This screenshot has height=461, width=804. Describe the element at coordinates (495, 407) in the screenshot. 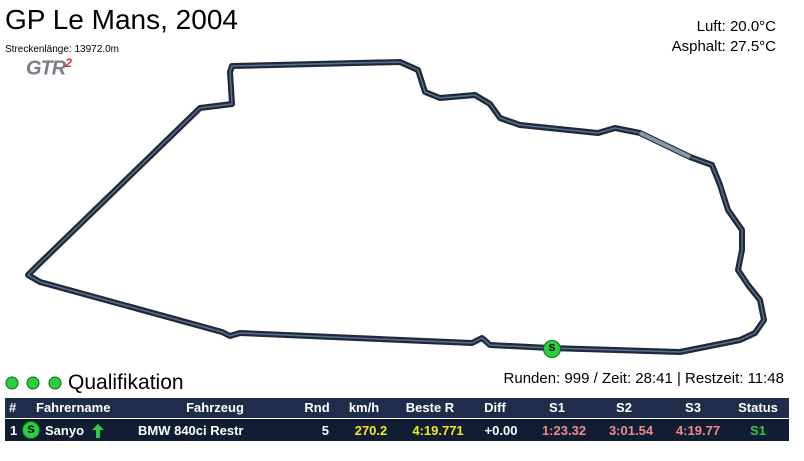

I see `col-header: Diff` at that location.